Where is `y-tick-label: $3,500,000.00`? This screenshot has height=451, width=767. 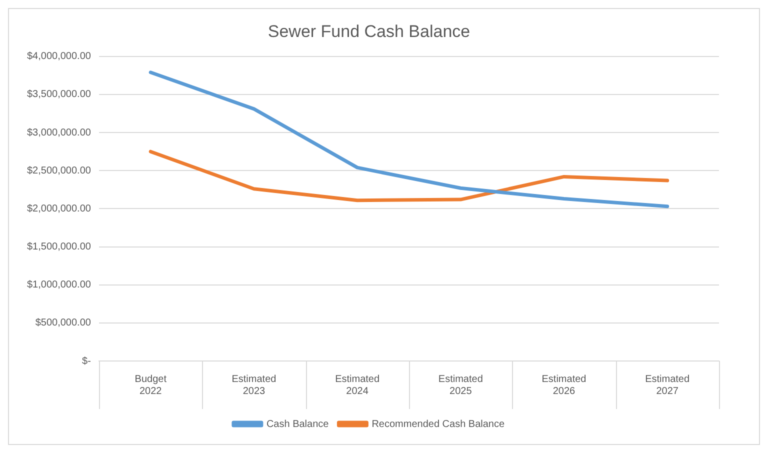 y-tick-label: $3,500,000.00 is located at coordinates (59, 94).